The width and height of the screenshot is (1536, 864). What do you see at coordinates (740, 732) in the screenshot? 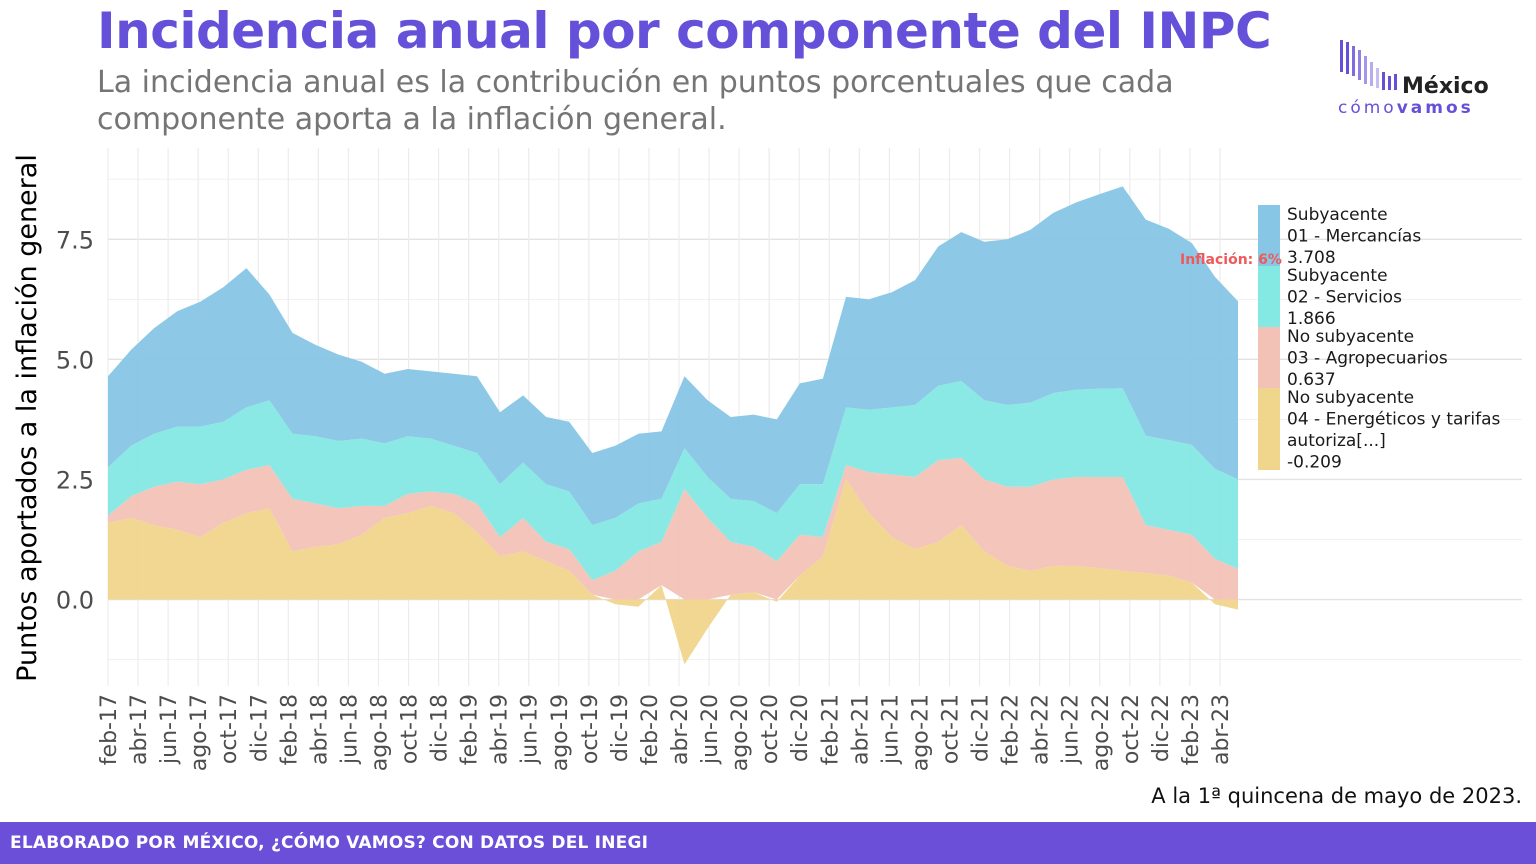
I see `x-tick-label: ago-20` at bounding box center [740, 732].